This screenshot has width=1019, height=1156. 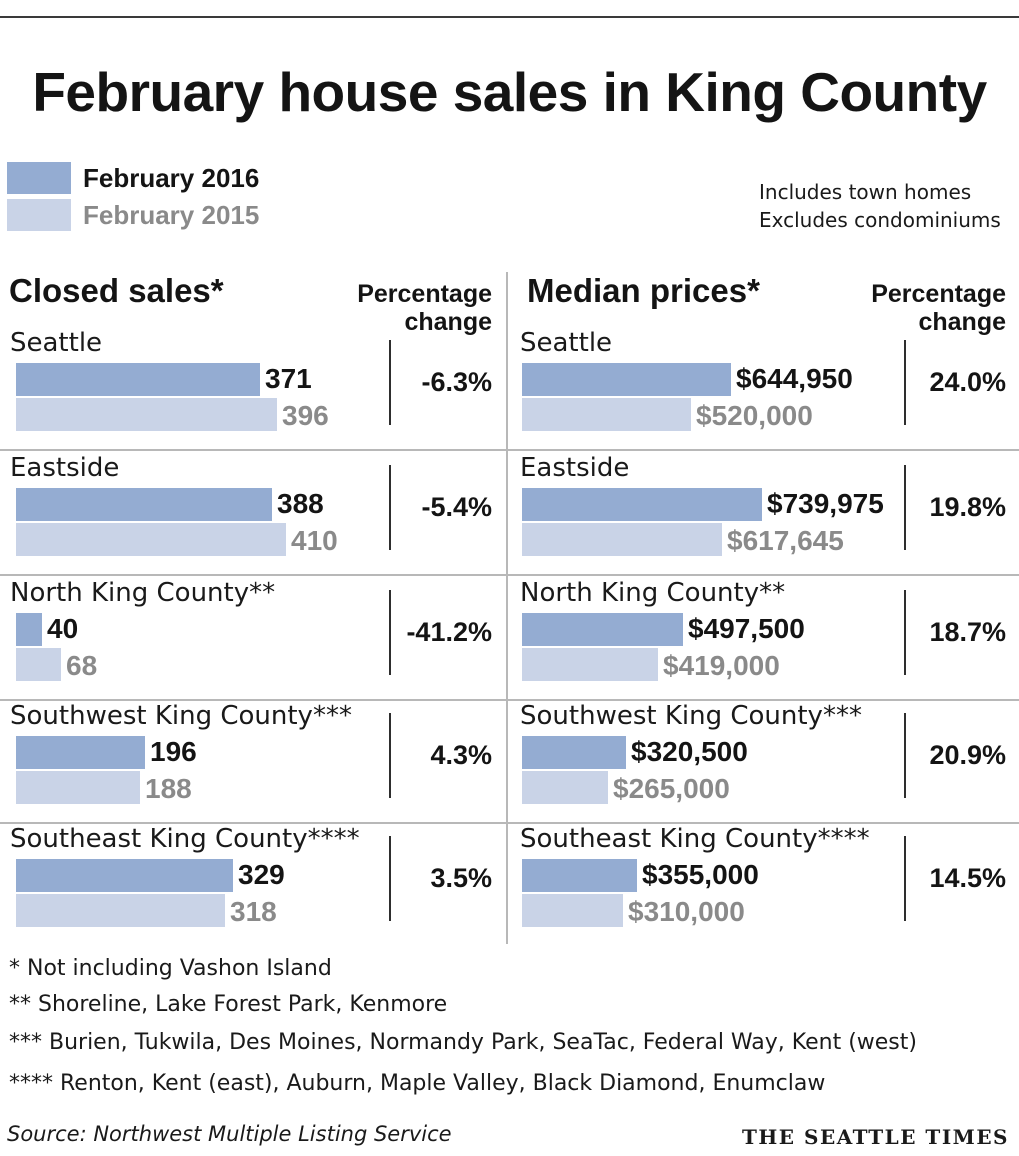 I want to click on median-price-value-2016: $644,950, so click(x=794, y=378).